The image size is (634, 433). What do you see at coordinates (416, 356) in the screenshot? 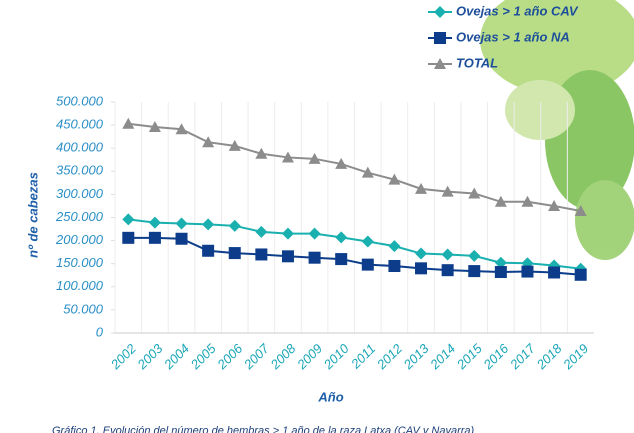
I see `x-tick-label: 2013` at bounding box center [416, 356].